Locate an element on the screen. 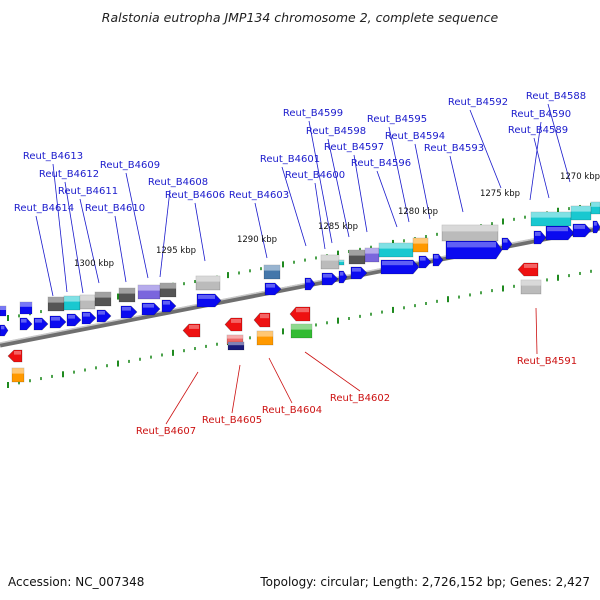  gene-label-forward: Reut_B4601 is located at coordinates (290, 159).